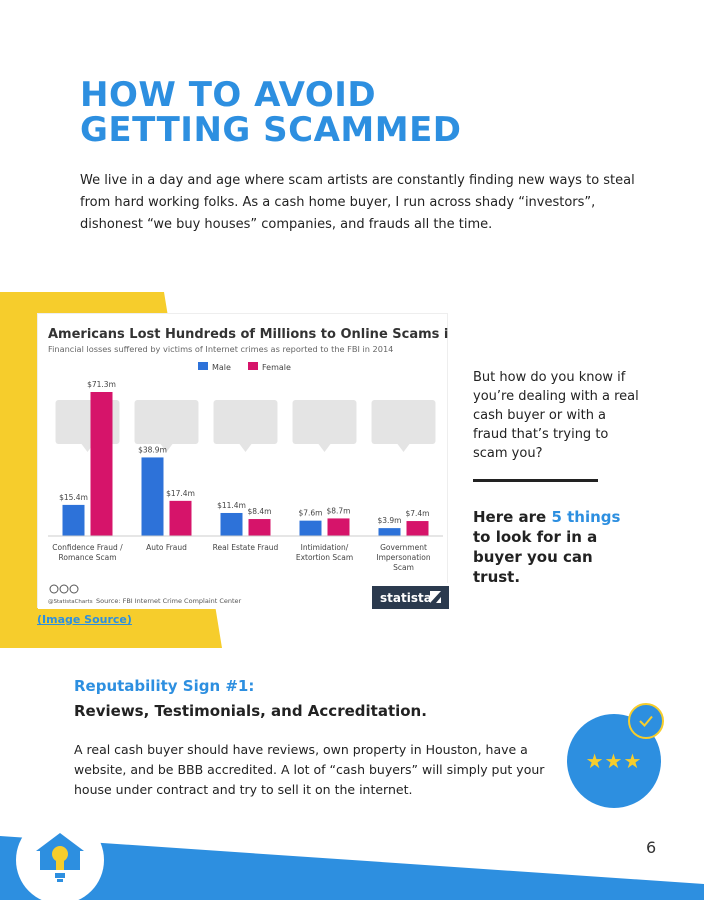  Describe the element at coordinates (435, 597) in the screenshot. I see `statista-logo-icon` at that location.